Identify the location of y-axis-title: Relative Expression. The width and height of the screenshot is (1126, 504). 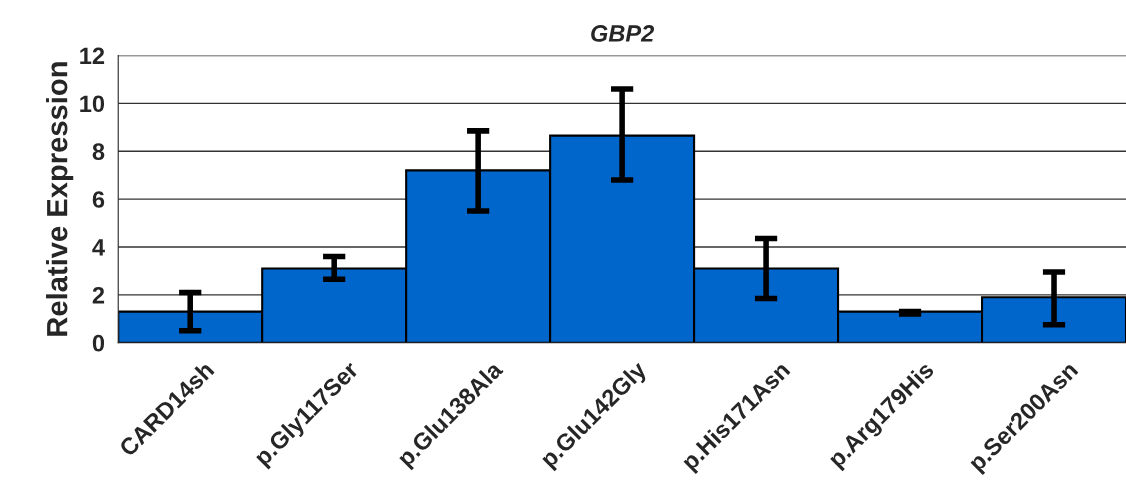
(60, 199).